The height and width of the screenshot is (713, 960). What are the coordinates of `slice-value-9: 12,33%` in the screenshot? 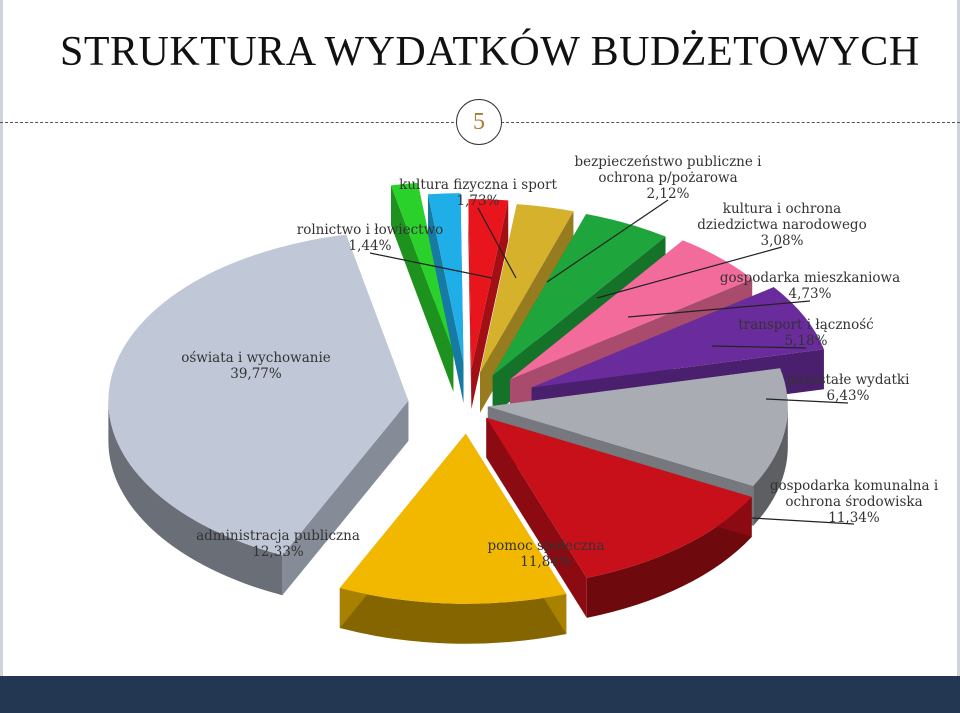 It's located at (278, 552).